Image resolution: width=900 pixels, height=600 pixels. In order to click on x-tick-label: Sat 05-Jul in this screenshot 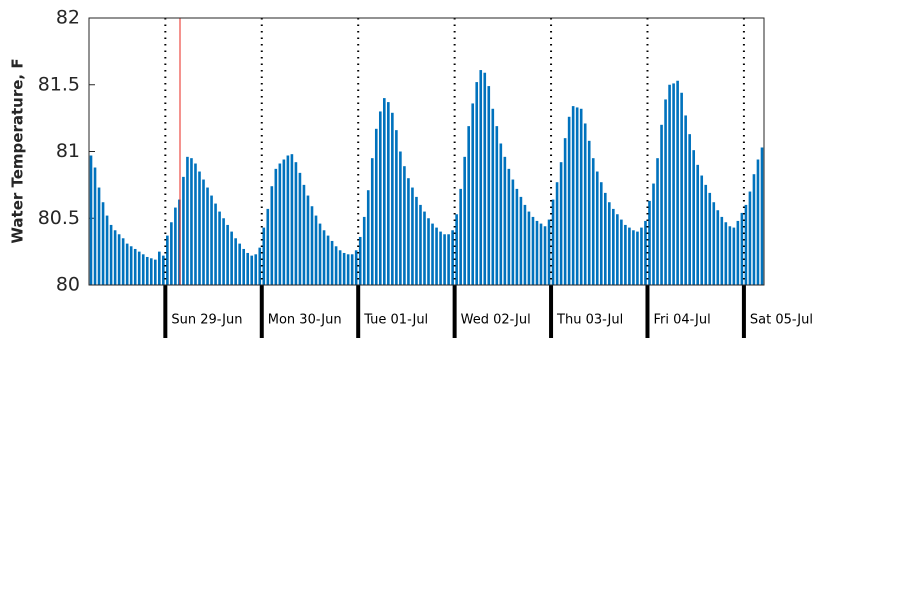, I will do `click(781, 320)`.